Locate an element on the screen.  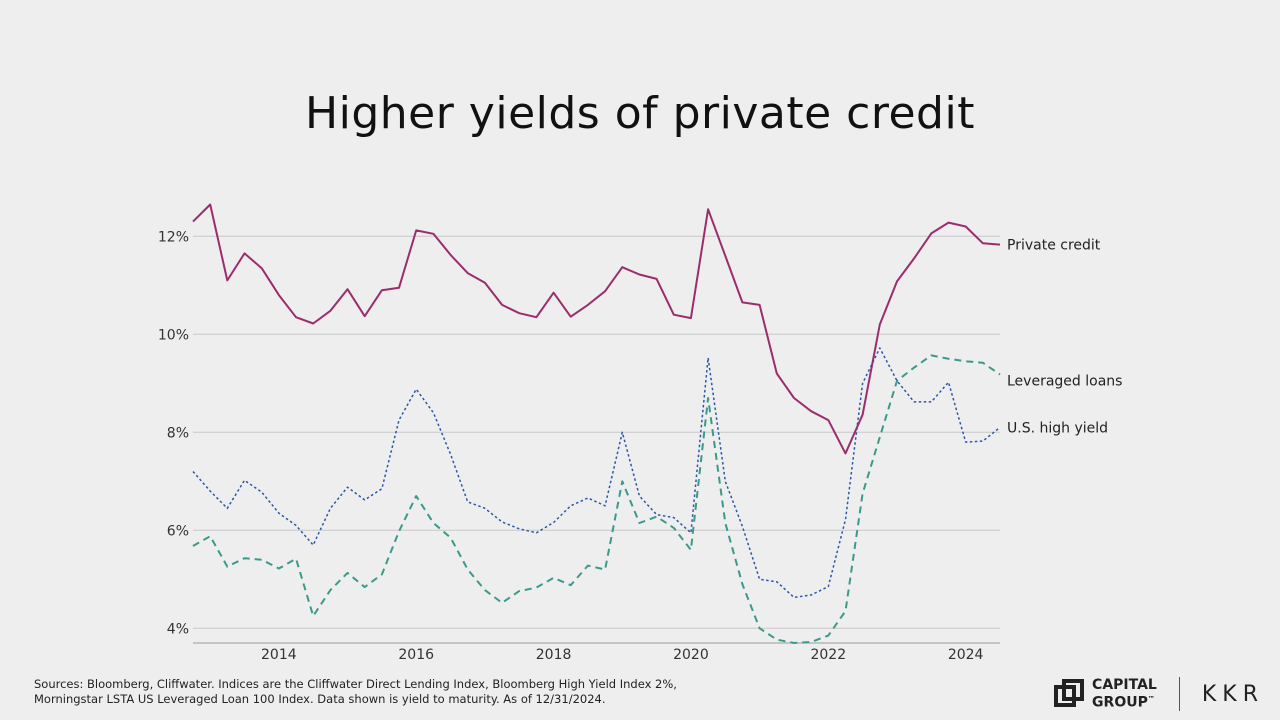
series-label: U.S. high yield is located at coordinates (1057, 428).